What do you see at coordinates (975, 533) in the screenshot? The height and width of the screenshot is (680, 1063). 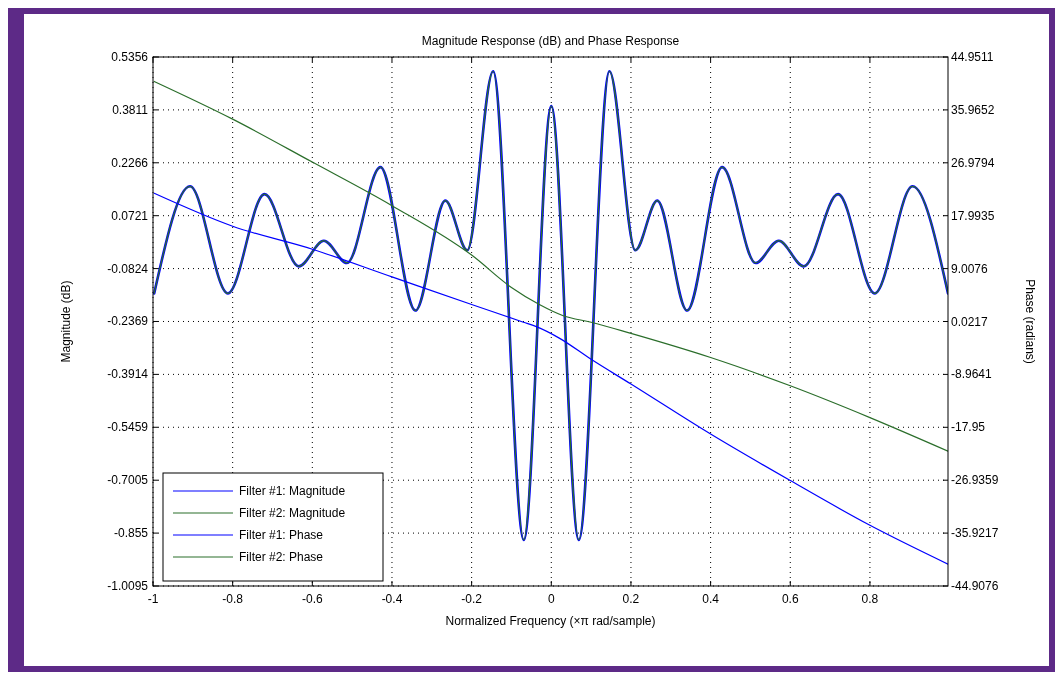 I see `y2-tick-label: -35.9217` at bounding box center [975, 533].